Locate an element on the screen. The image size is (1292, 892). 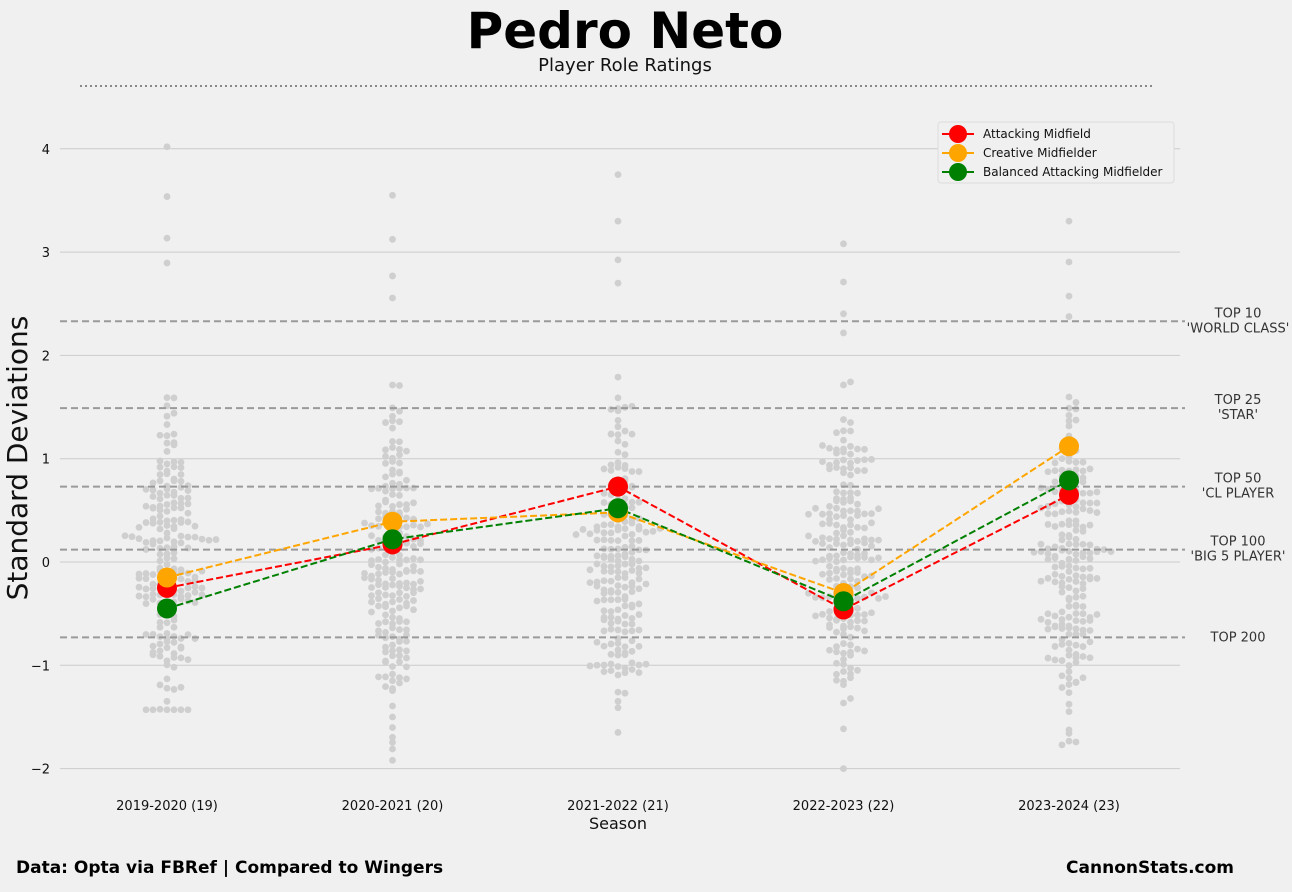
x-tick-label: 2020-2021 (20) is located at coordinates (393, 806).